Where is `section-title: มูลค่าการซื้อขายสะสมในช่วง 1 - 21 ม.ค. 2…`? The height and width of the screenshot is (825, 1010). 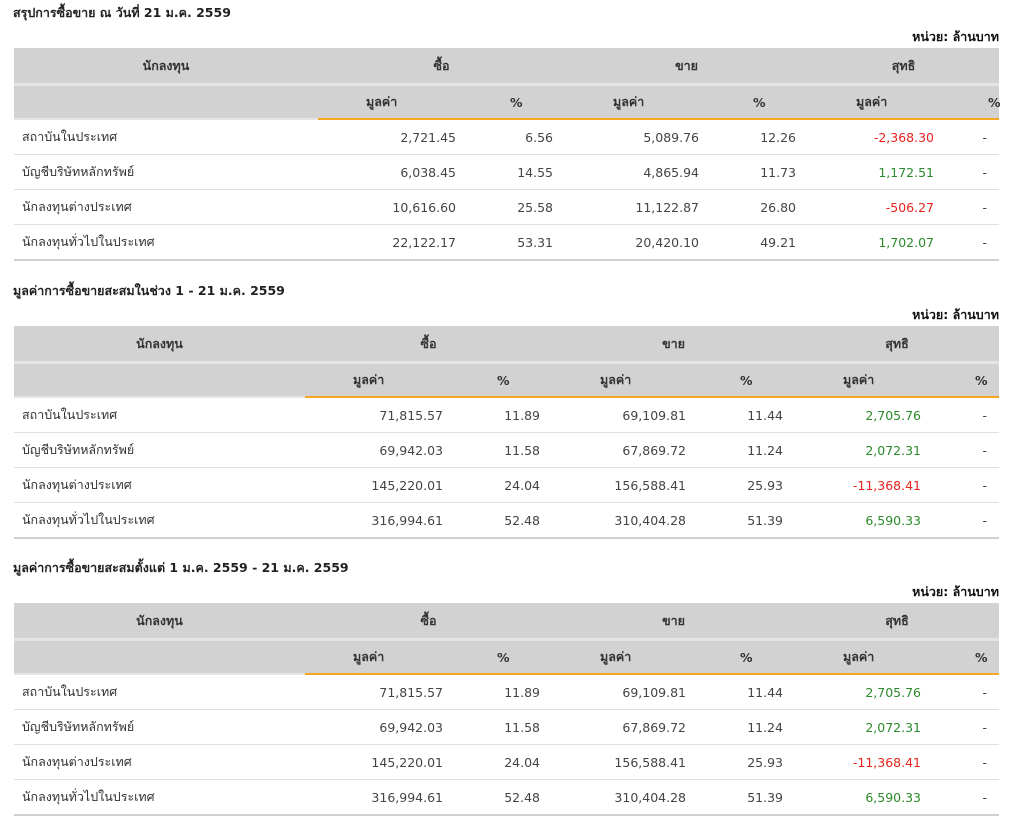
section-title: มูลค่าการซื้อขายสะสมในช่วง 1 - 21 ม.ค. 2… is located at coordinates (149, 290).